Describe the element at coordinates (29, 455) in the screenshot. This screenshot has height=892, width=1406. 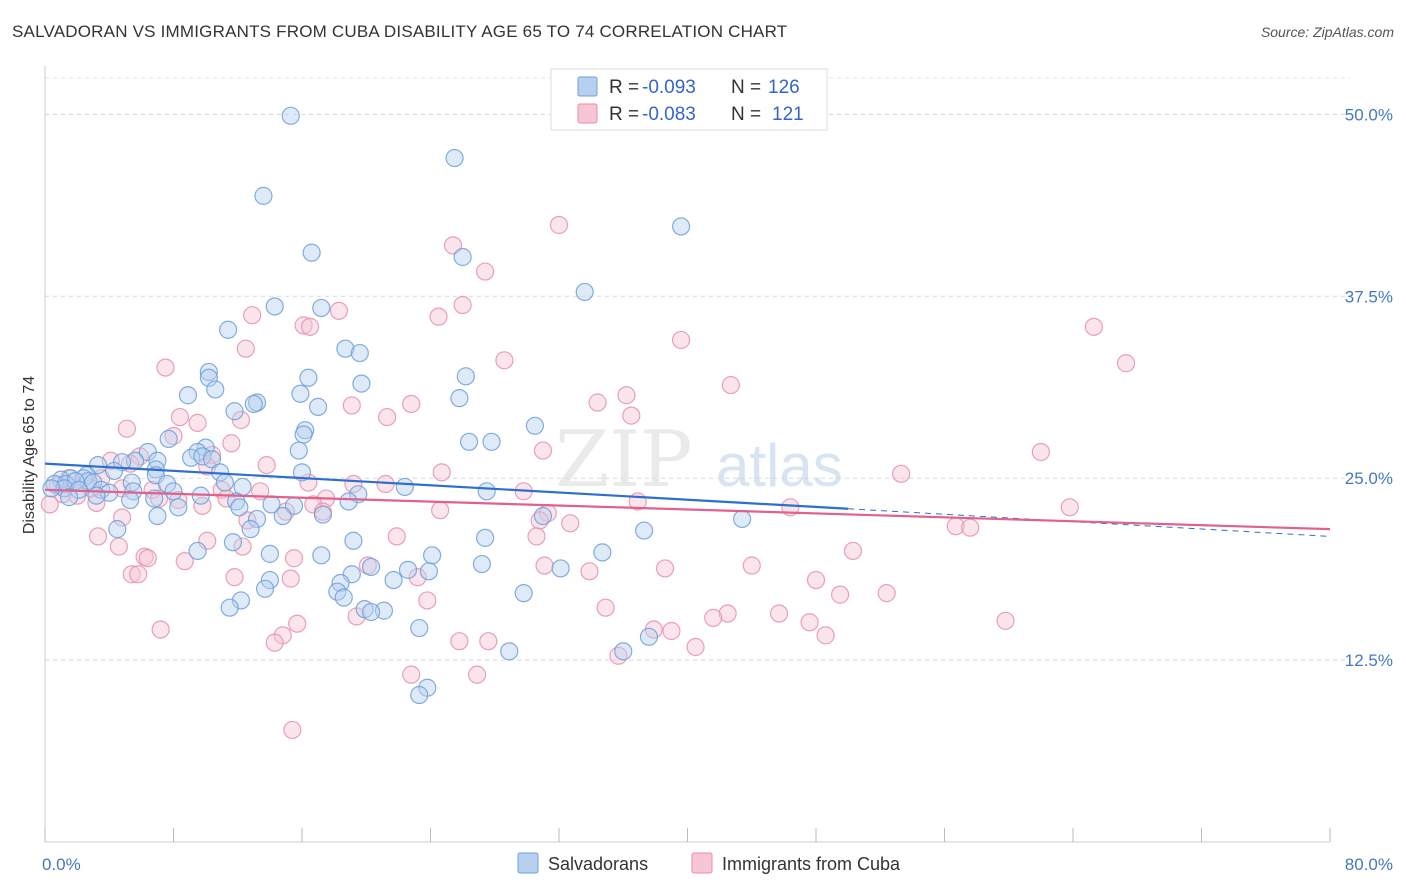
I see `y-axis-label: Disability Age 65 to 74` at that location.